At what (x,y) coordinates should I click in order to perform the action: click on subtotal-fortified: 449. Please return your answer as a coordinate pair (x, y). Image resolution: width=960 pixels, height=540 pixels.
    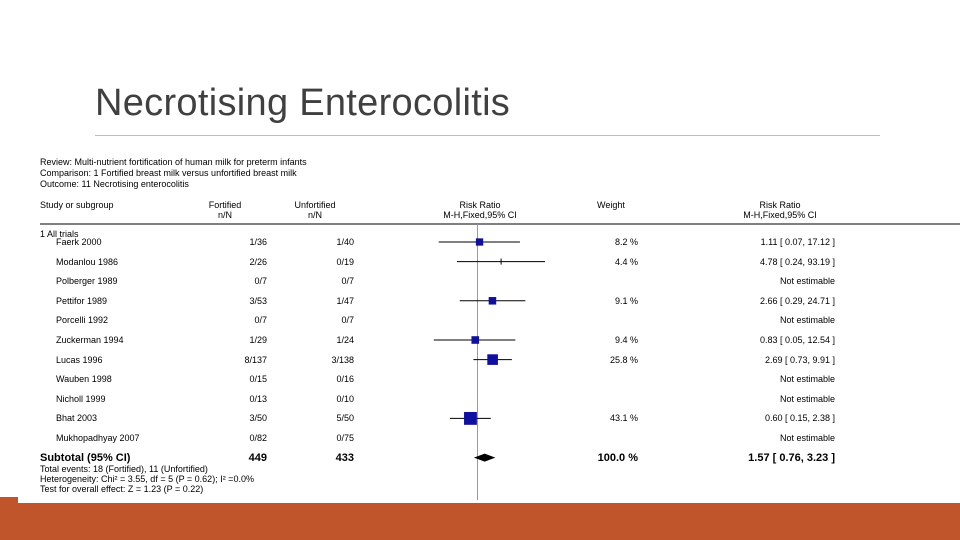
    Looking at the image, I should click on (257, 457).